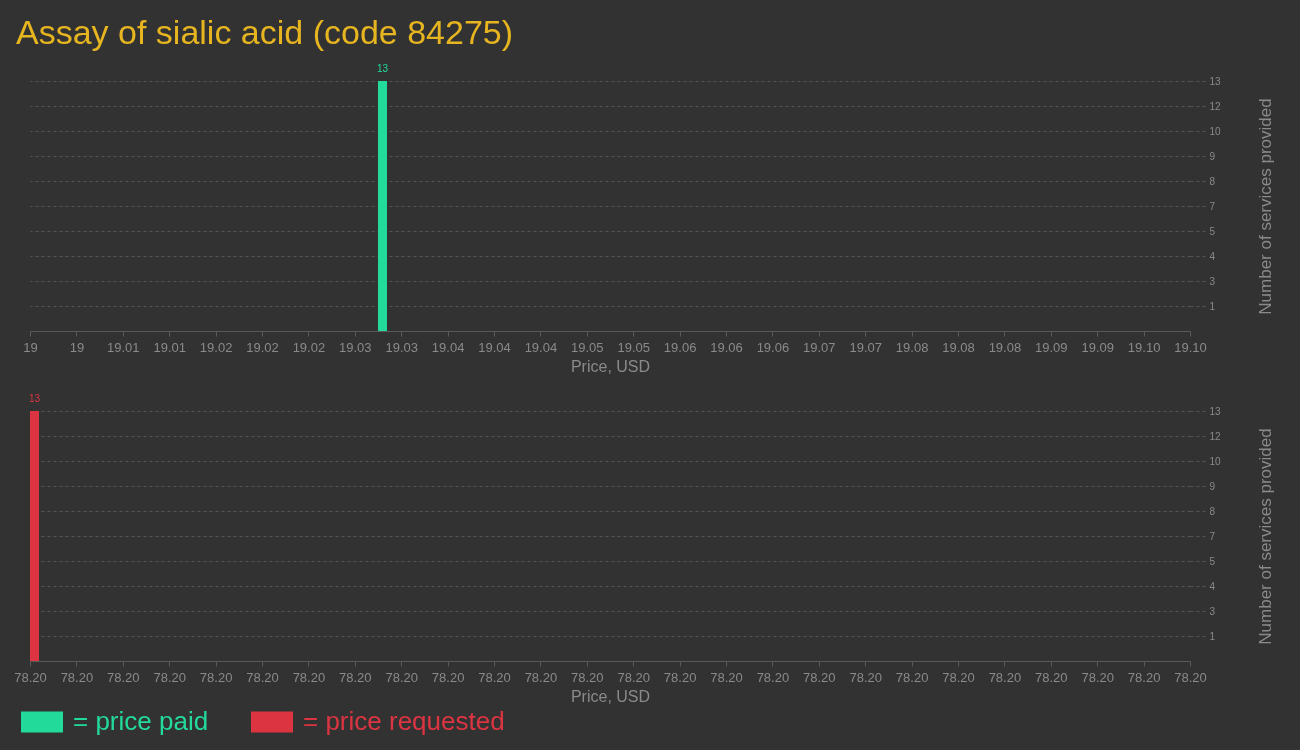 This screenshot has width=1300, height=750. Describe the element at coordinates (265, 32) in the screenshot. I see `chart-title: Assay of sialic acid (code 84275)` at that location.